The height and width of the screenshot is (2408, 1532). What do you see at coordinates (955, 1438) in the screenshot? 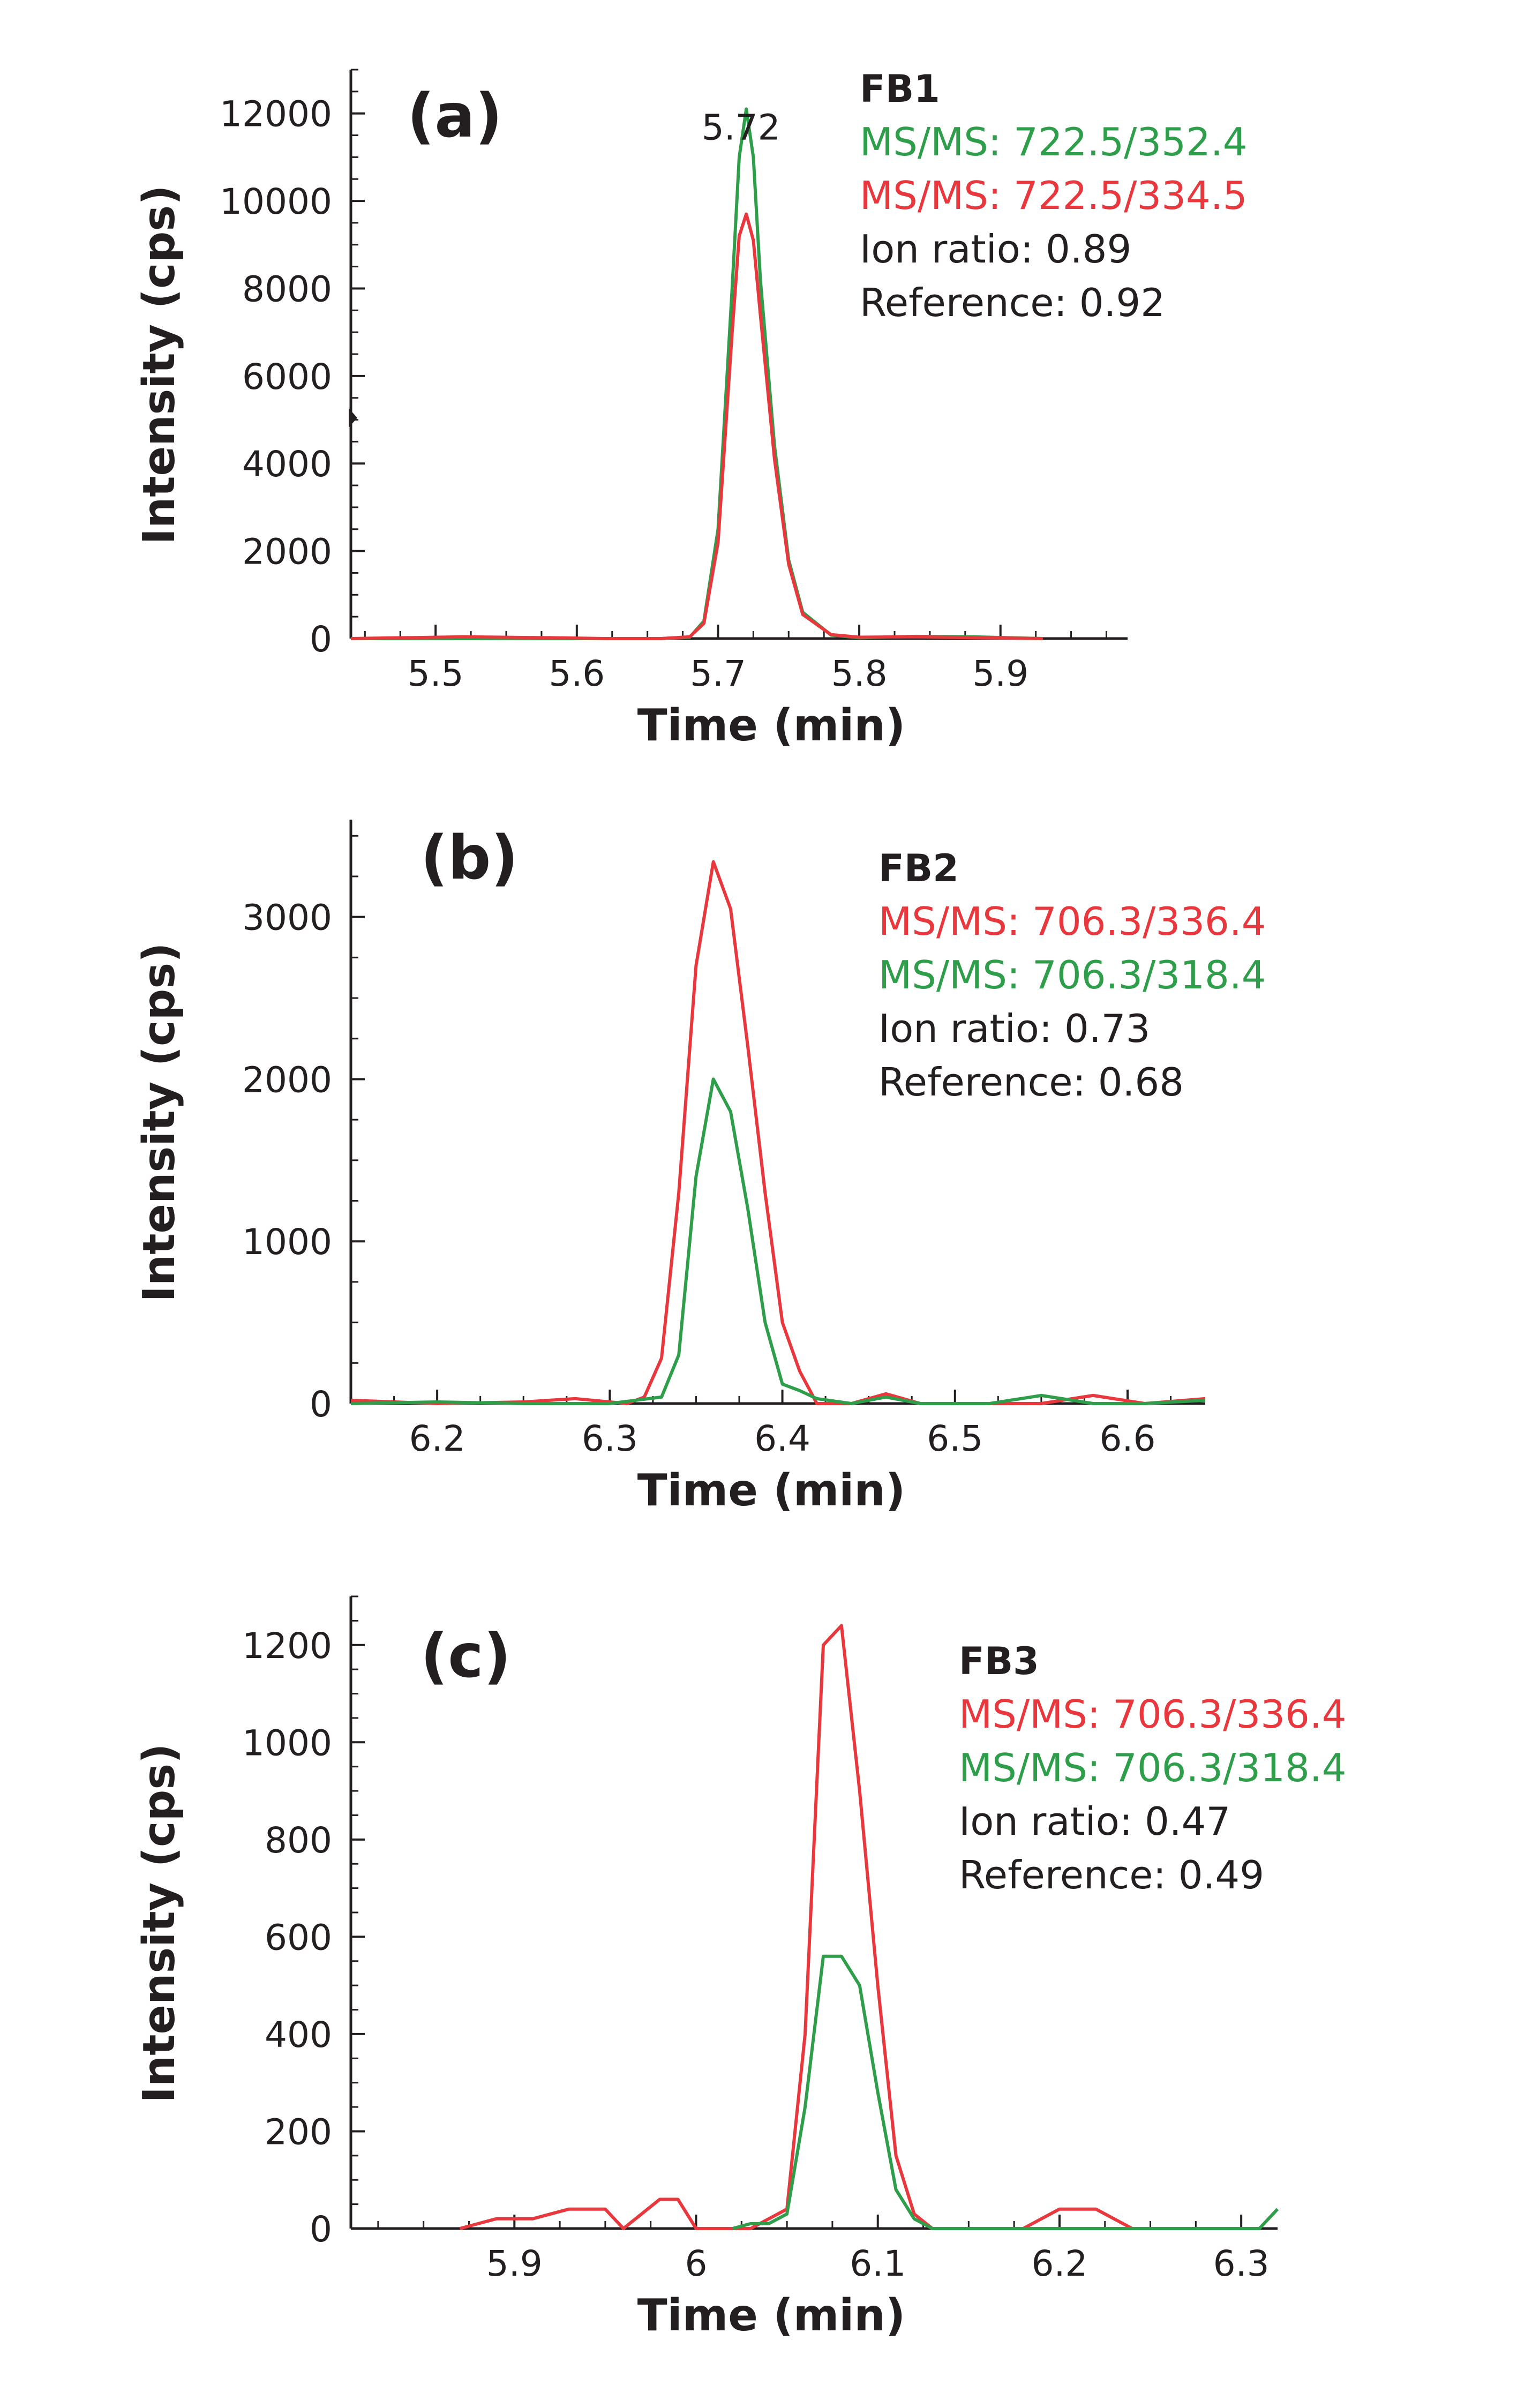
I see `x-tick-label: 6.5` at bounding box center [955, 1438].